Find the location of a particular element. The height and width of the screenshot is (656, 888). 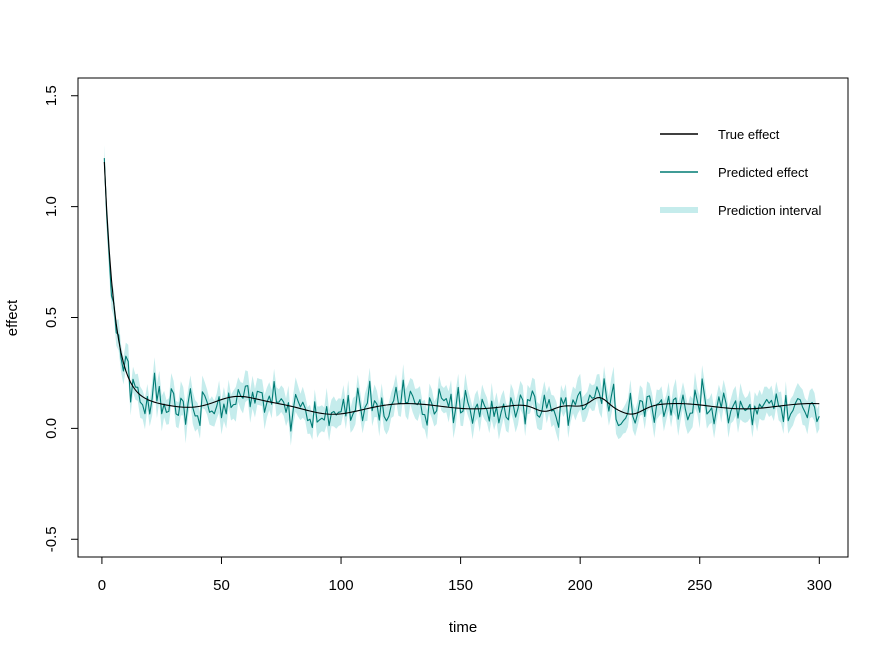

legend-label-true-effect: True effect is located at coordinates (749, 134).